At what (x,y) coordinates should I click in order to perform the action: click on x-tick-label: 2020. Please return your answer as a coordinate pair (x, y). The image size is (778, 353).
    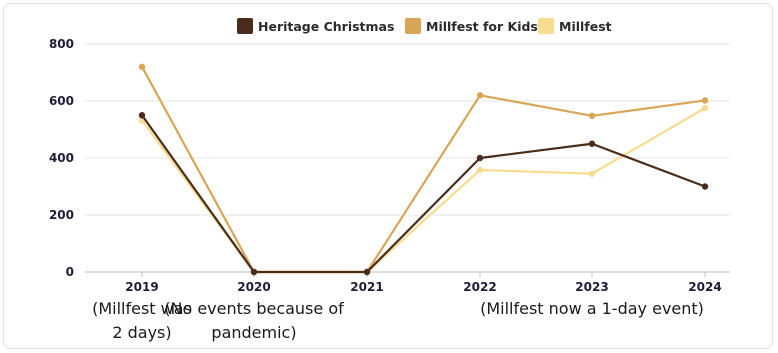
    Looking at the image, I should click on (253, 287).